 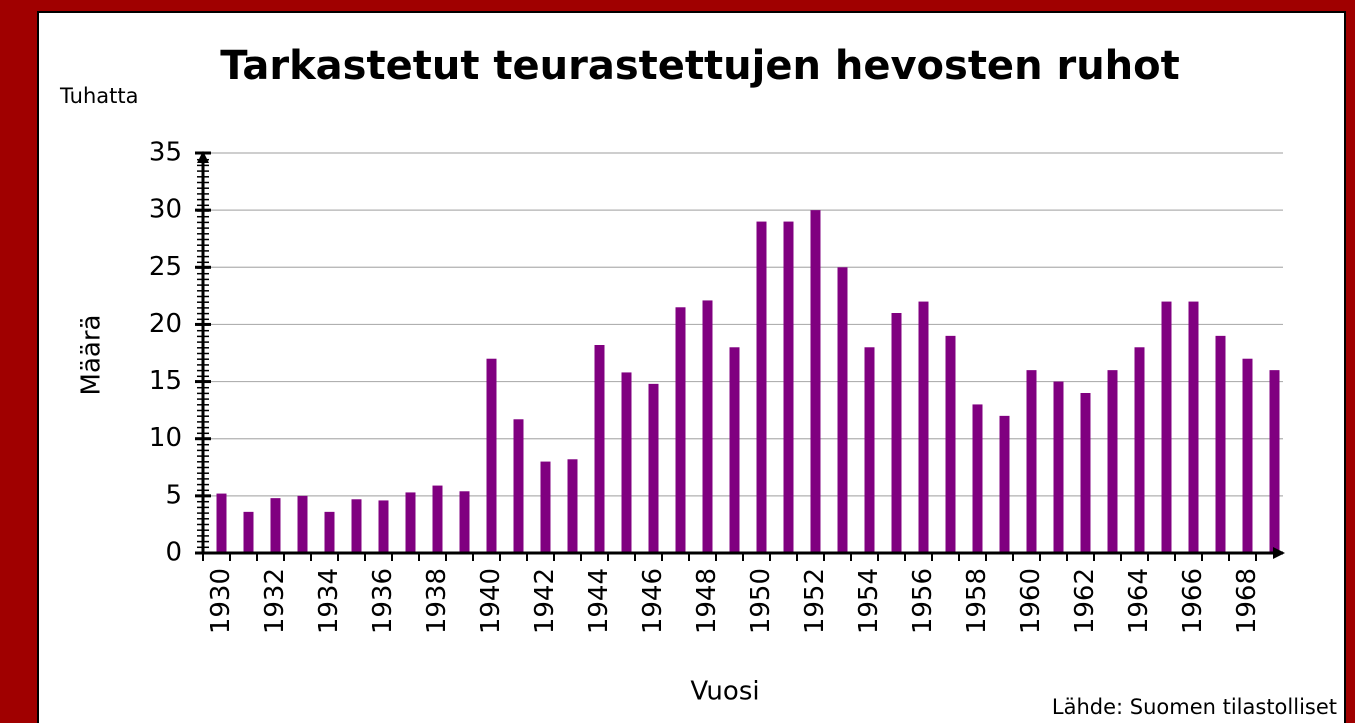 What do you see at coordinates (1279, 553) in the screenshot?
I see `x-axis-arrow` at bounding box center [1279, 553].